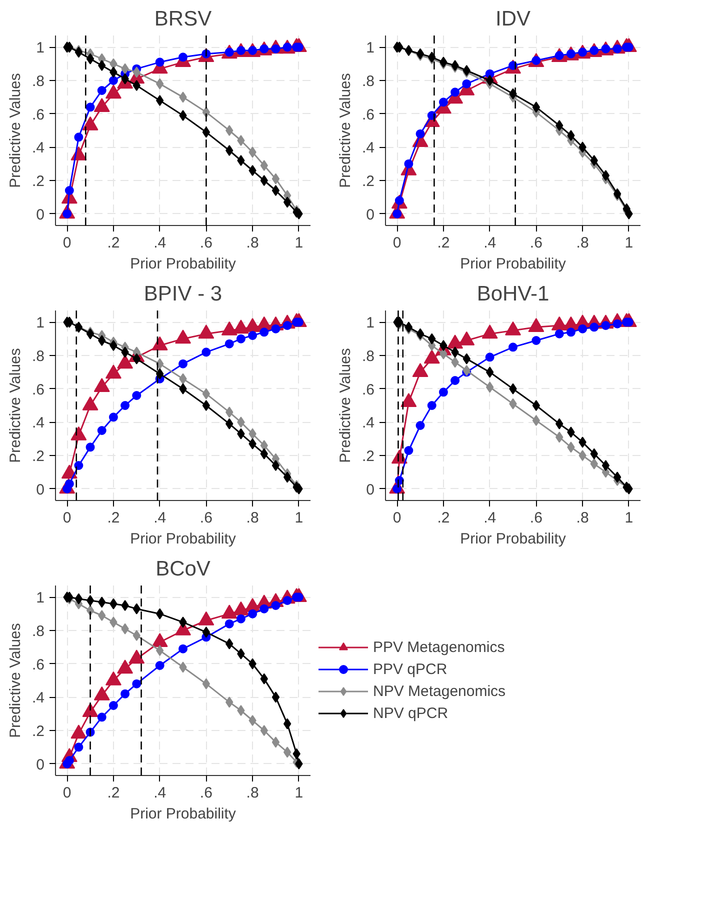 This screenshot has width=720, height=911. Describe the element at coordinates (513, 19) in the screenshot. I see `chart-title: IDV` at that location.